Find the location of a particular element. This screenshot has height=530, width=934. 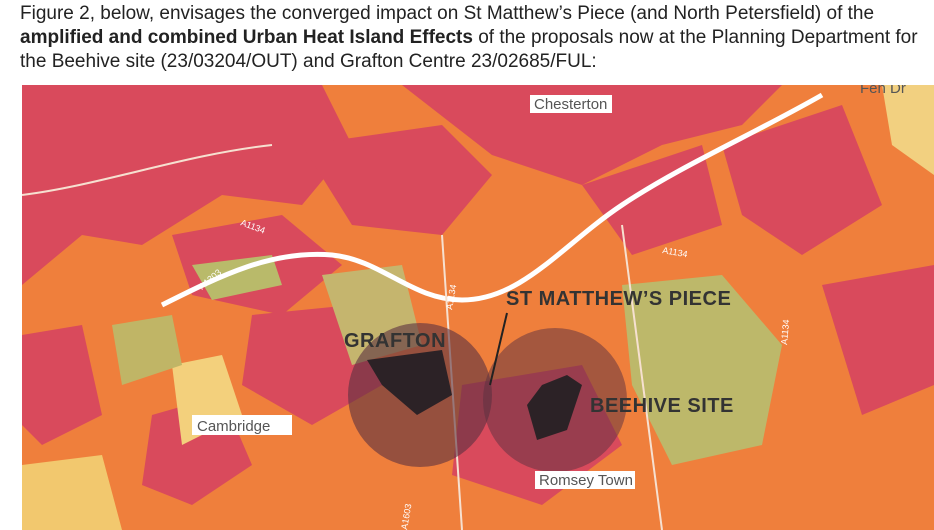

place-label: Chesterton is located at coordinates (570, 104).